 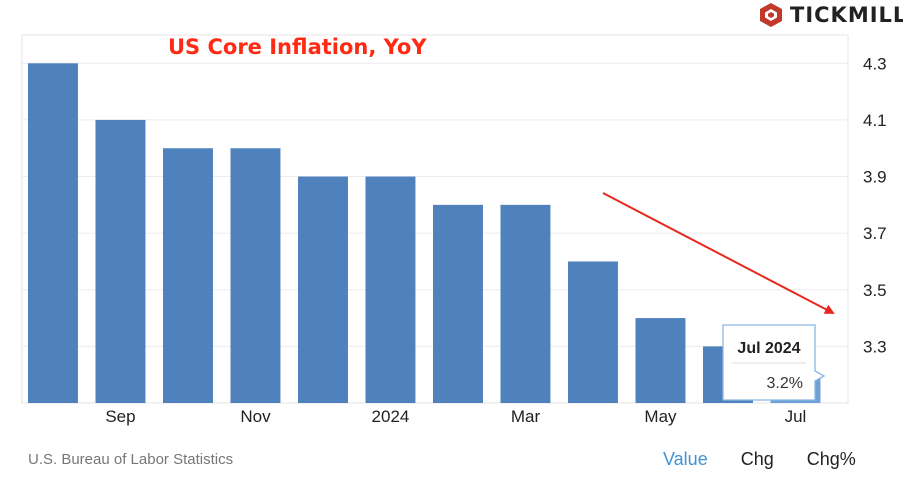 What do you see at coordinates (757, 459) in the screenshot?
I see `tab-chg: Chg` at bounding box center [757, 459].